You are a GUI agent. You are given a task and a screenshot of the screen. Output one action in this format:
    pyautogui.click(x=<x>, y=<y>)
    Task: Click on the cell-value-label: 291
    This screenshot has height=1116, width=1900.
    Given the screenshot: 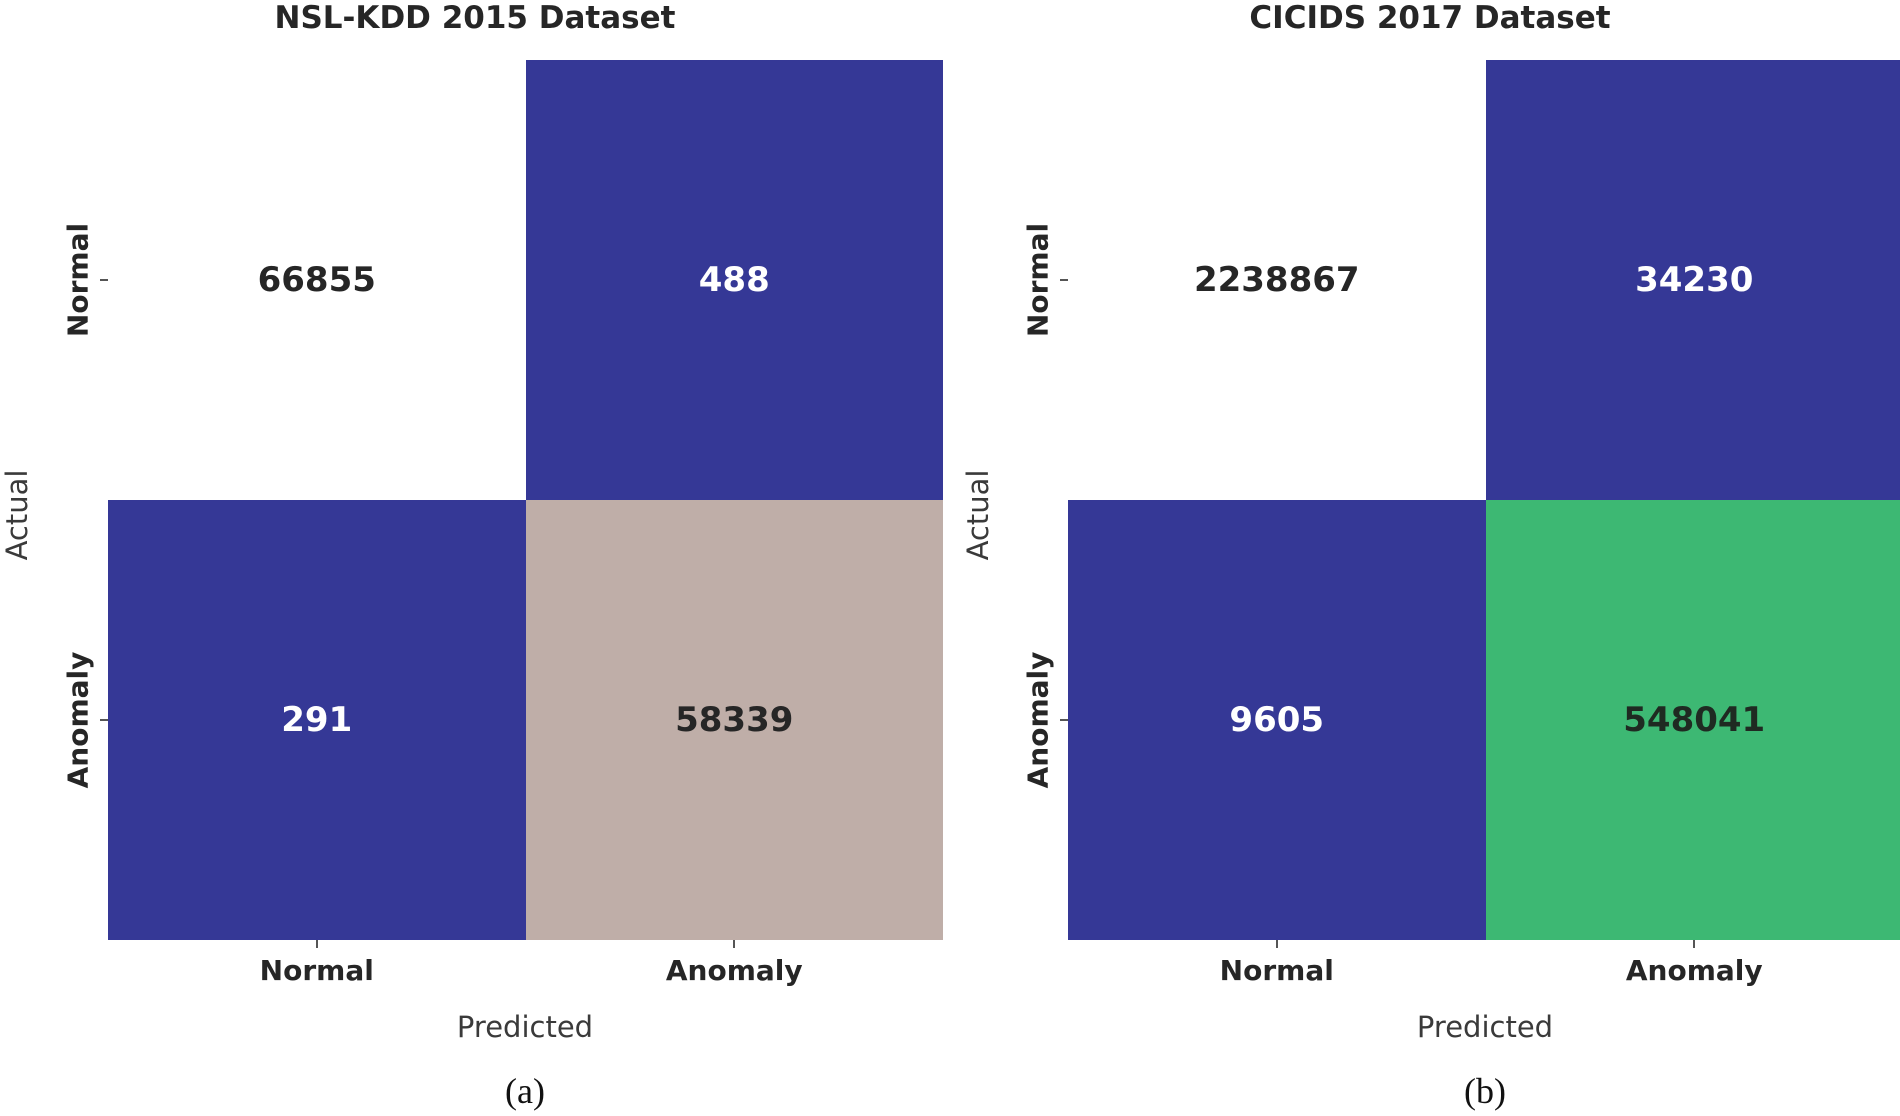 What is the action you would take?
    pyautogui.click(x=317, y=720)
    